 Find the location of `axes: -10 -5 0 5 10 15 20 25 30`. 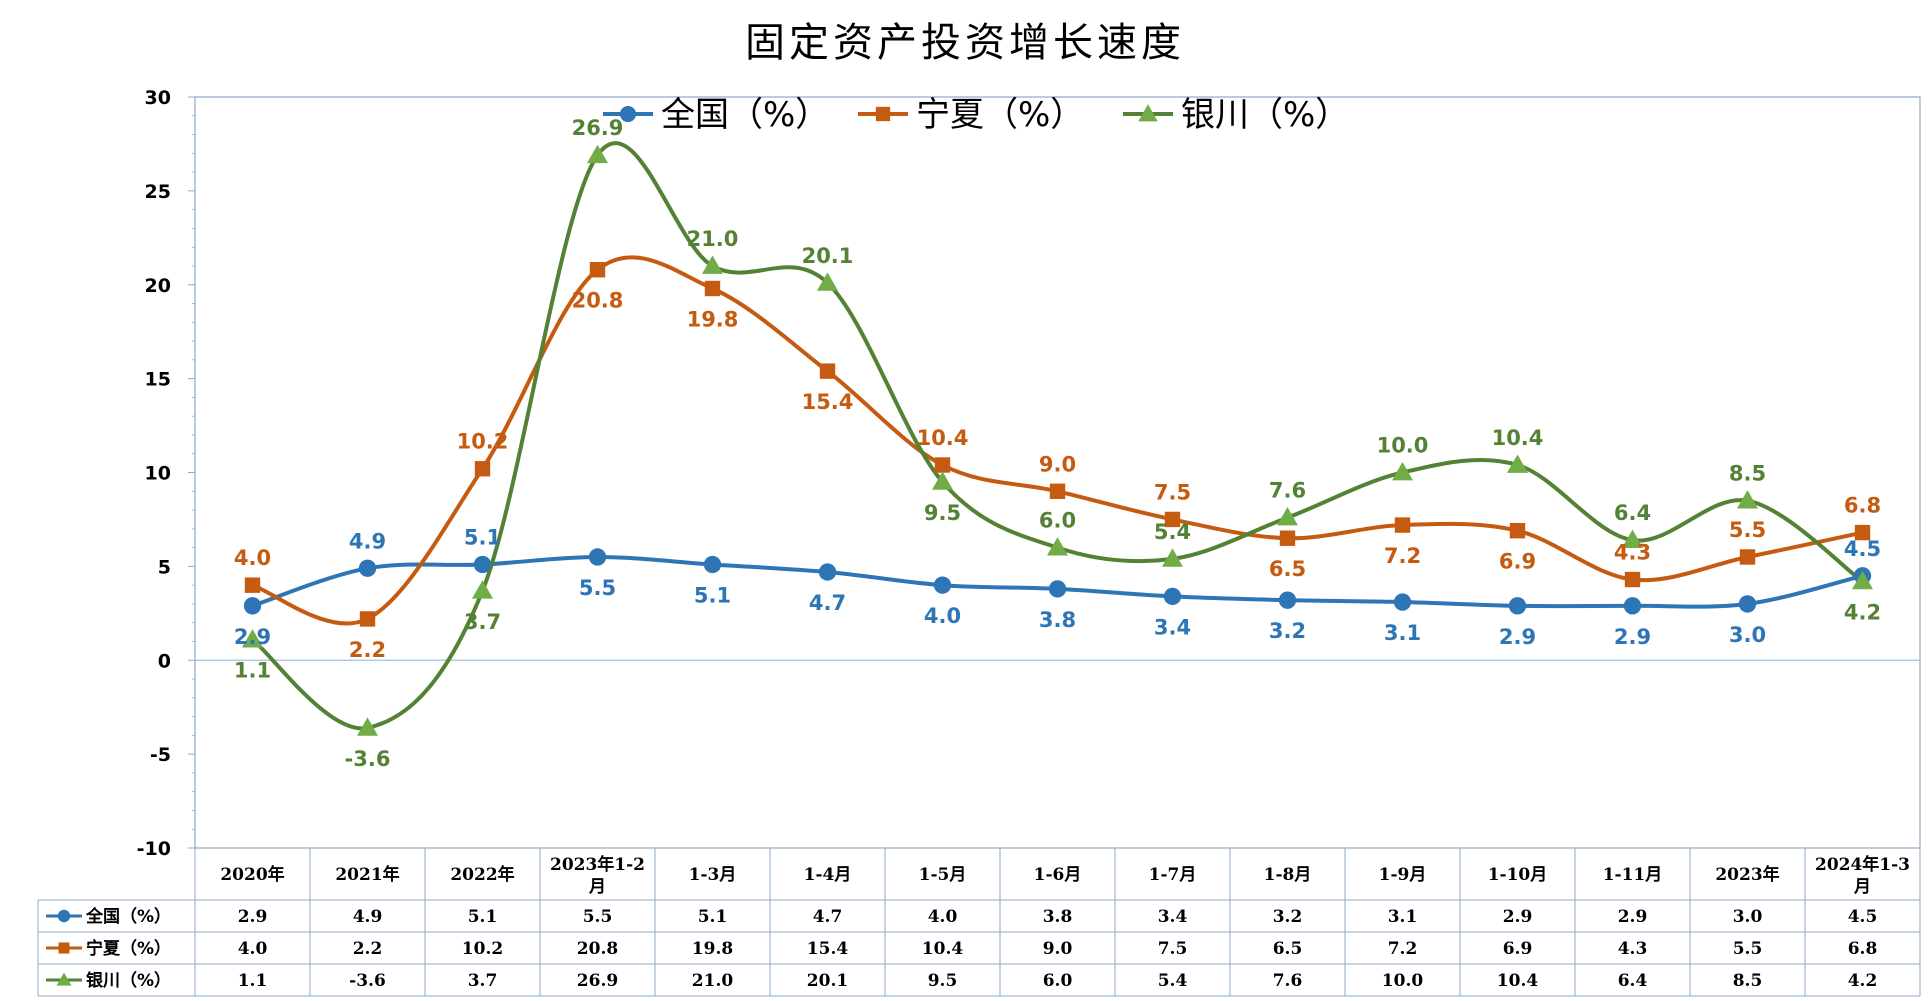

axes: -10 -5 0 5 10 15 20 25 30 is located at coordinates (166, 473).